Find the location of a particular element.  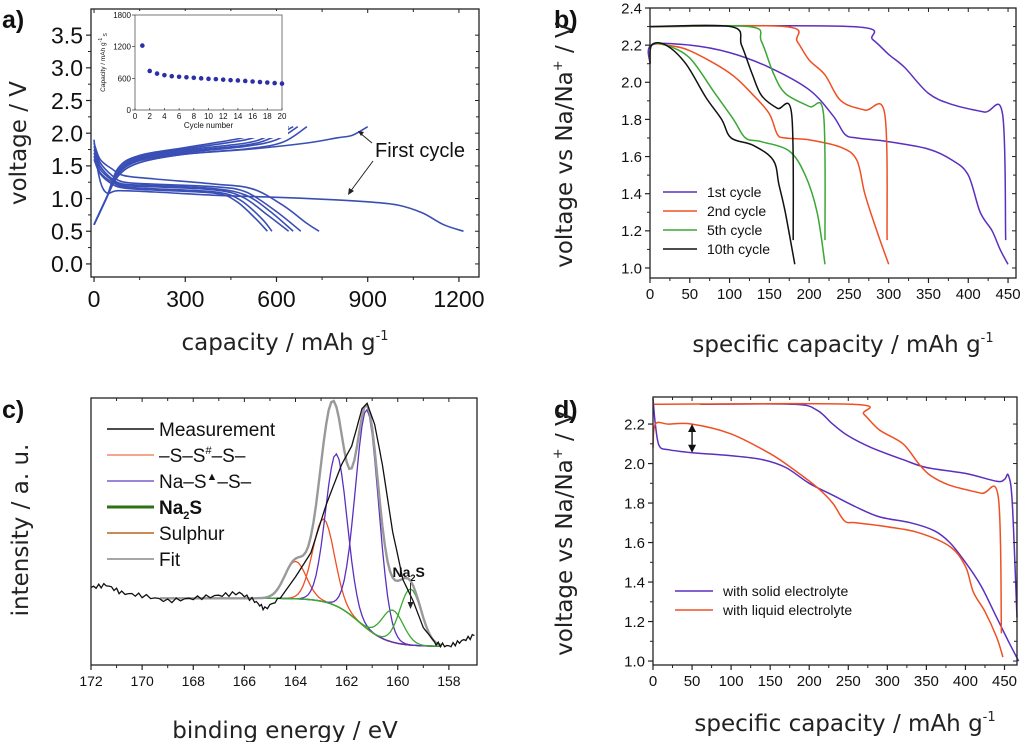

x-tick-label: 172 is located at coordinates (91, 681).